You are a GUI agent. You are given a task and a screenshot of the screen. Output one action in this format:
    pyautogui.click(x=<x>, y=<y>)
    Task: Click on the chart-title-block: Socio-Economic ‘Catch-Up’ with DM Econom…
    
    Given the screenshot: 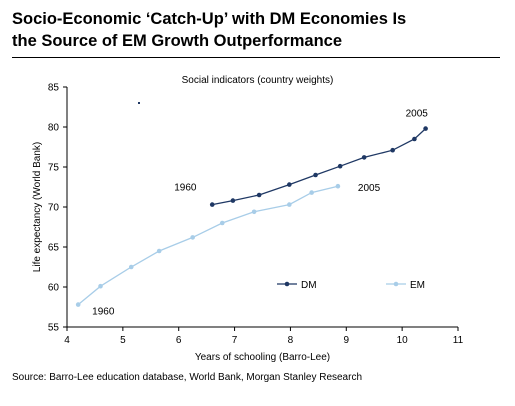 What is the action you would take?
    pyautogui.click(x=257, y=30)
    